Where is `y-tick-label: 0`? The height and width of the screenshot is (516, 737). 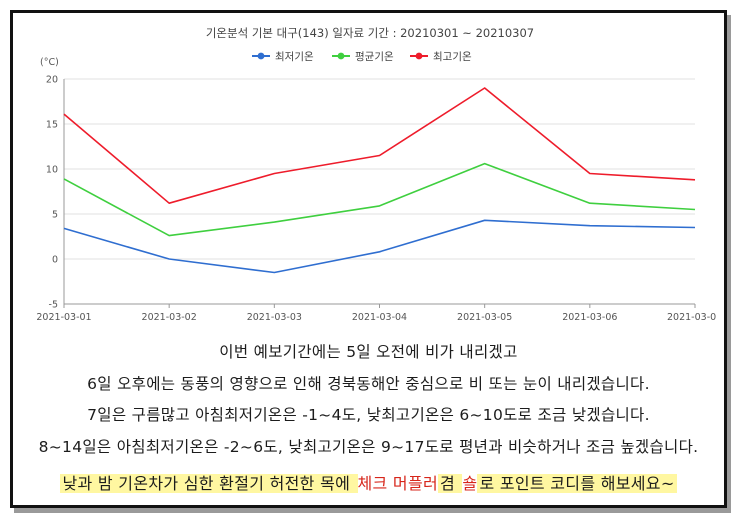
y-tick-label: 0 is located at coordinates (55, 260).